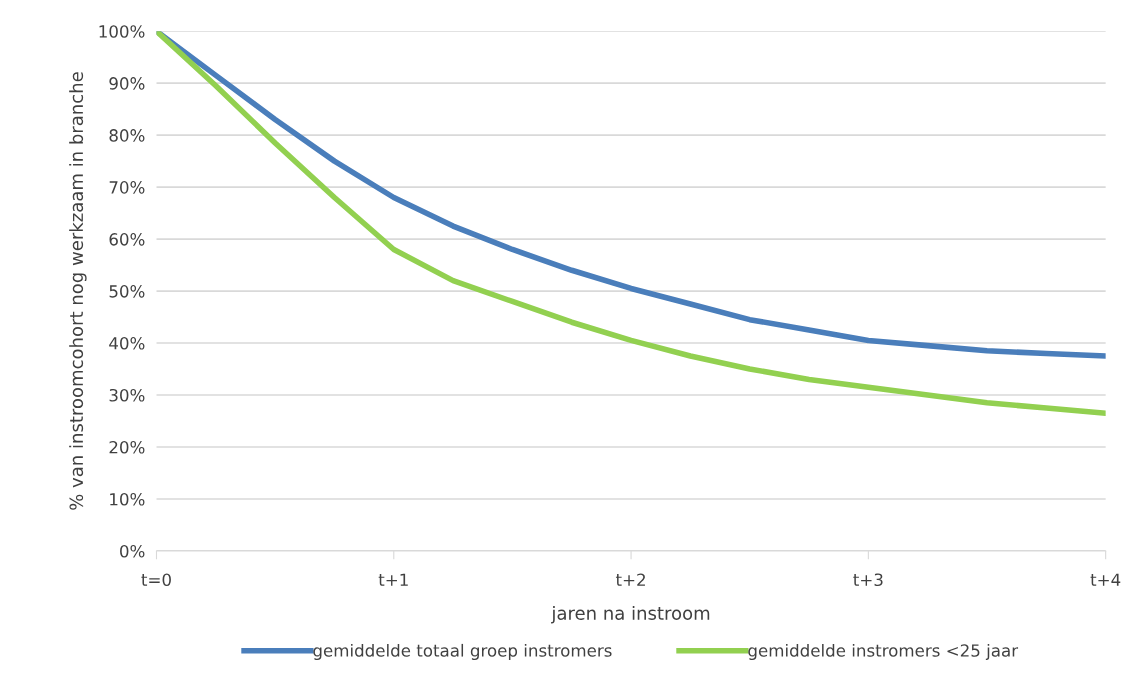  Describe the element at coordinates (630, 579) in the screenshot. I see `x-tick-label: t+2` at that location.